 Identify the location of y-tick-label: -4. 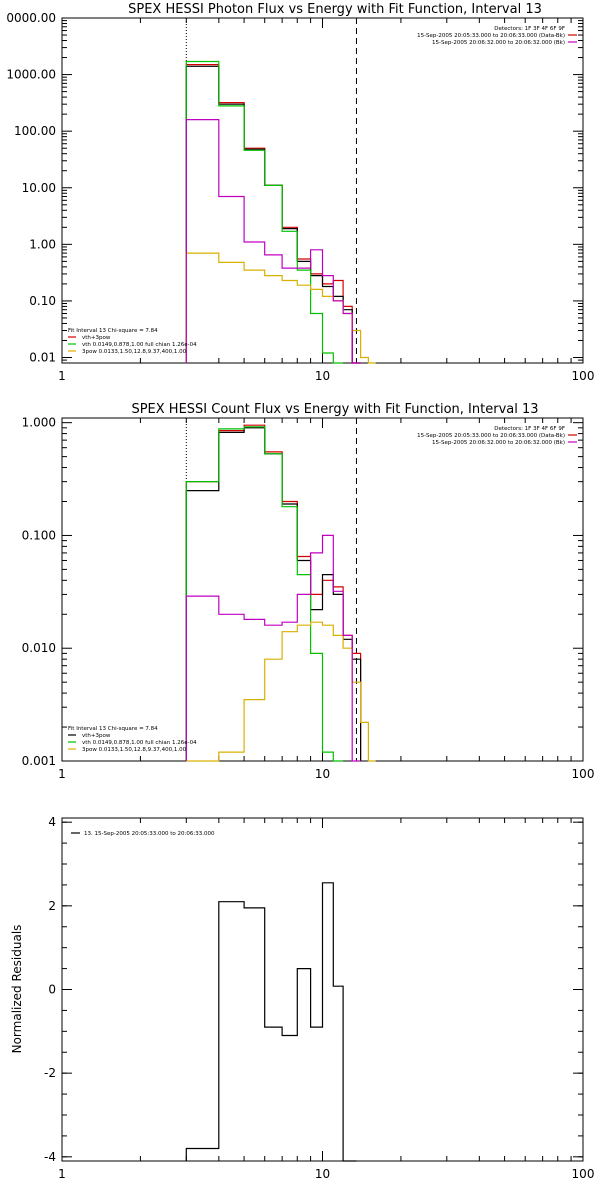
(50, 1157).